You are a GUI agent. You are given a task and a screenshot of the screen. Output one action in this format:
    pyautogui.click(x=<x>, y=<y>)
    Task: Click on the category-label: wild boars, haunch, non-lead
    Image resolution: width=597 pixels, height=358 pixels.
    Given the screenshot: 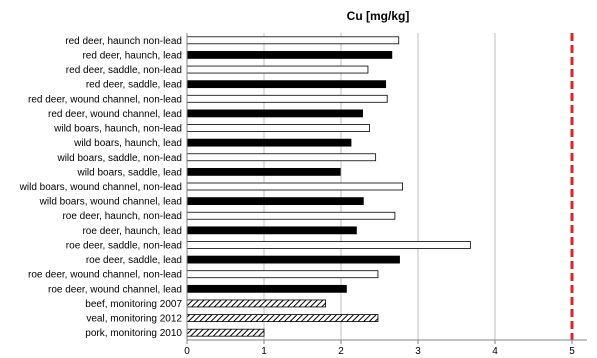 What is the action you would take?
    pyautogui.click(x=117, y=129)
    